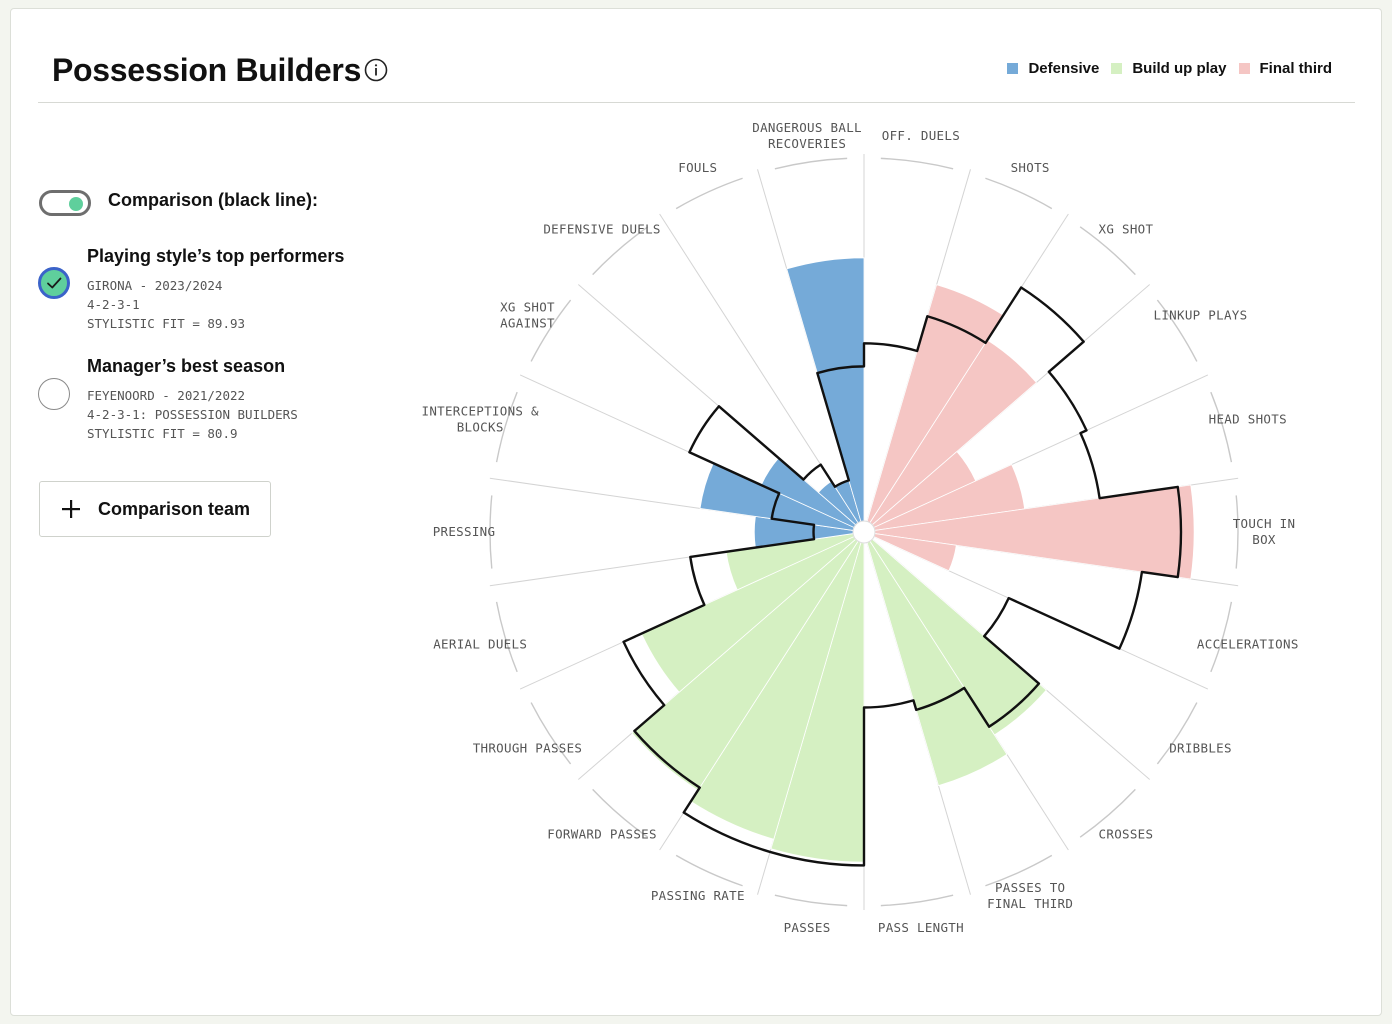 This screenshot has height=1024, width=1392. What do you see at coordinates (113, 304) in the screenshot?
I see `option-formation: 4-2-3-1` at bounding box center [113, 304].